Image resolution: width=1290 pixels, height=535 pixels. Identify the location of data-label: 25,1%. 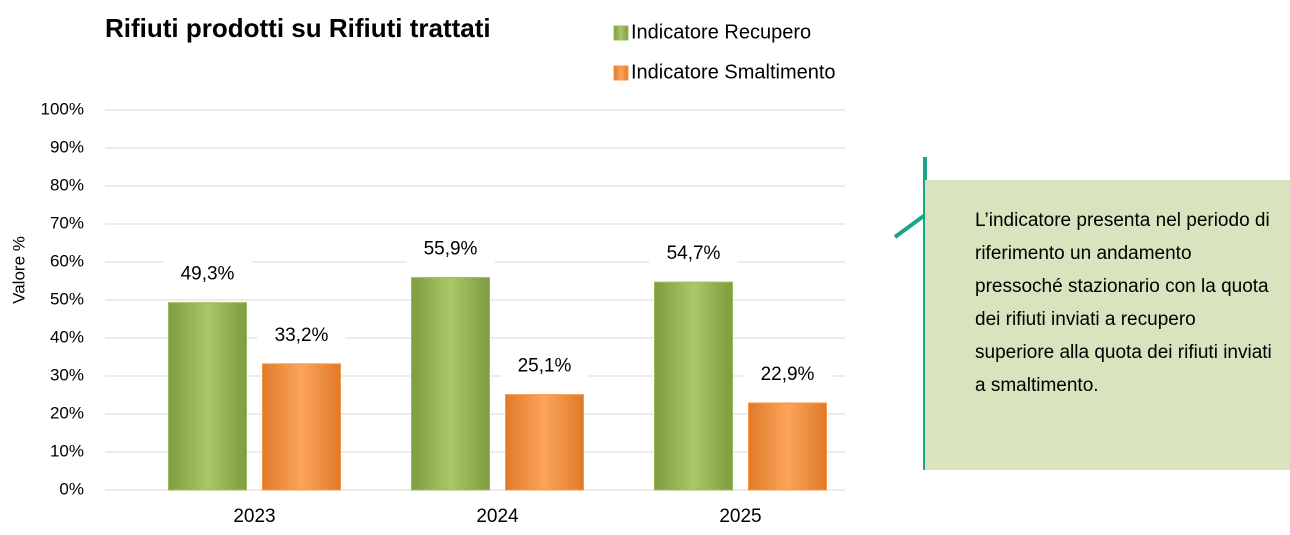
(545, 366).